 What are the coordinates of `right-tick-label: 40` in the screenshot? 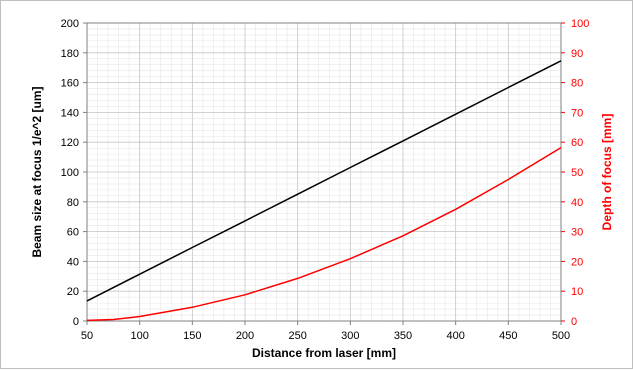 It's located at (577, 203).